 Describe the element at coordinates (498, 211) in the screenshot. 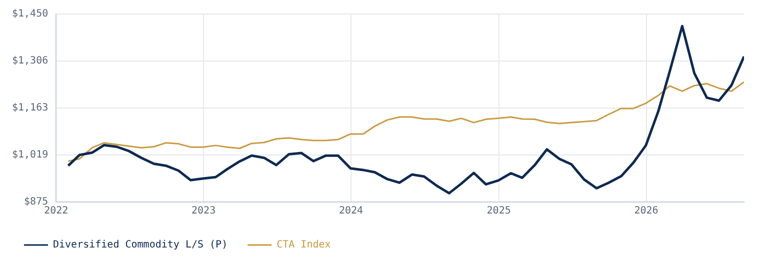

I see `x-tick-label: 2025` at that location.